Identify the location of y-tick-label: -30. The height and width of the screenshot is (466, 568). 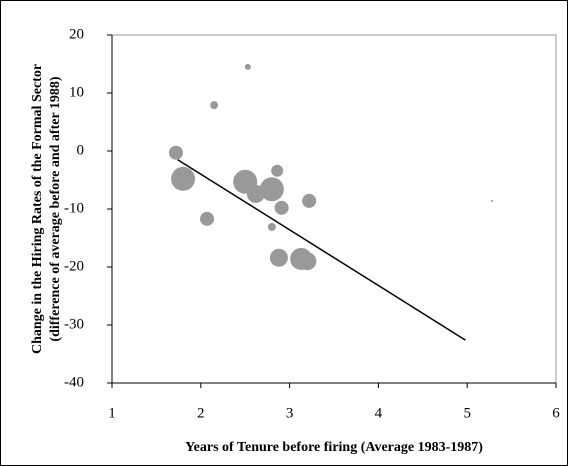
(74, 324).